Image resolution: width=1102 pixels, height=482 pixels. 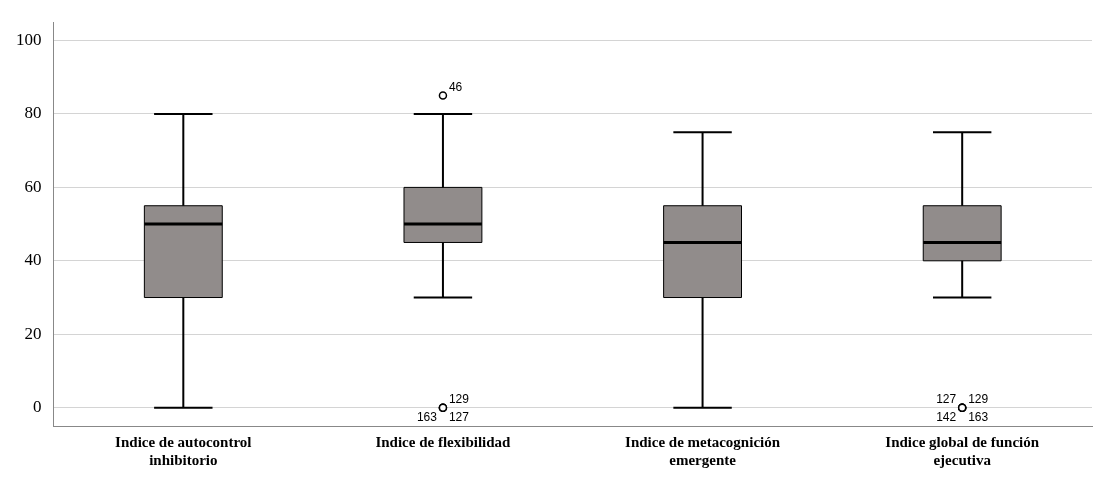 I want to click on annotation: 142, so click(x=946, y=416).